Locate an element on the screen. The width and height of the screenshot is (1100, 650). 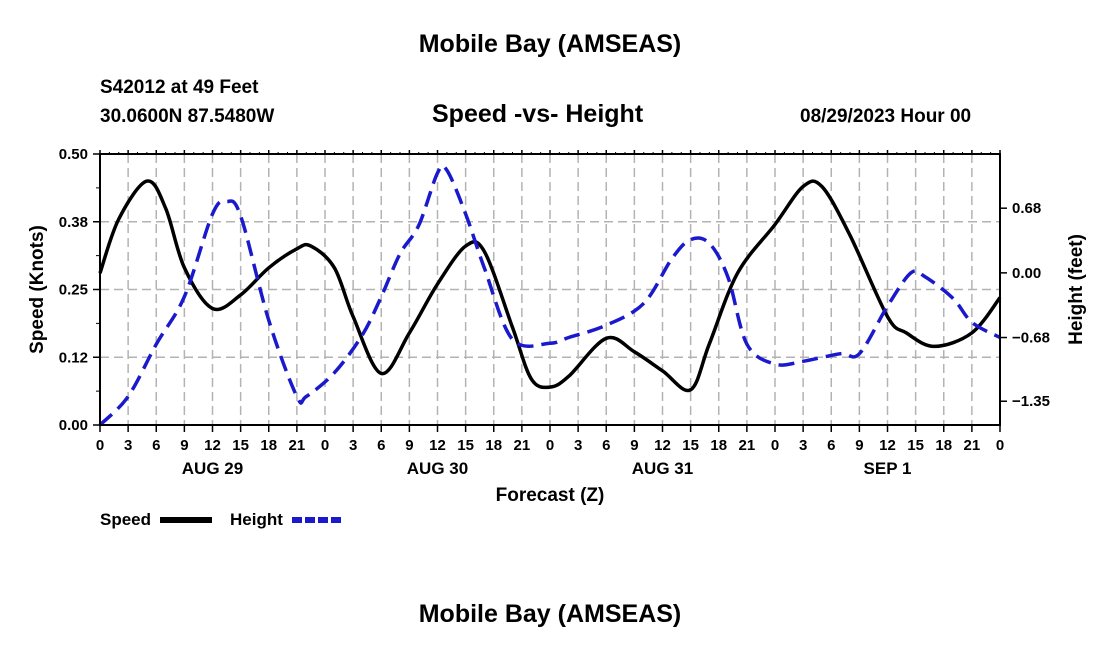
day-label: SEP 1 is located at coordinates (888, 468).